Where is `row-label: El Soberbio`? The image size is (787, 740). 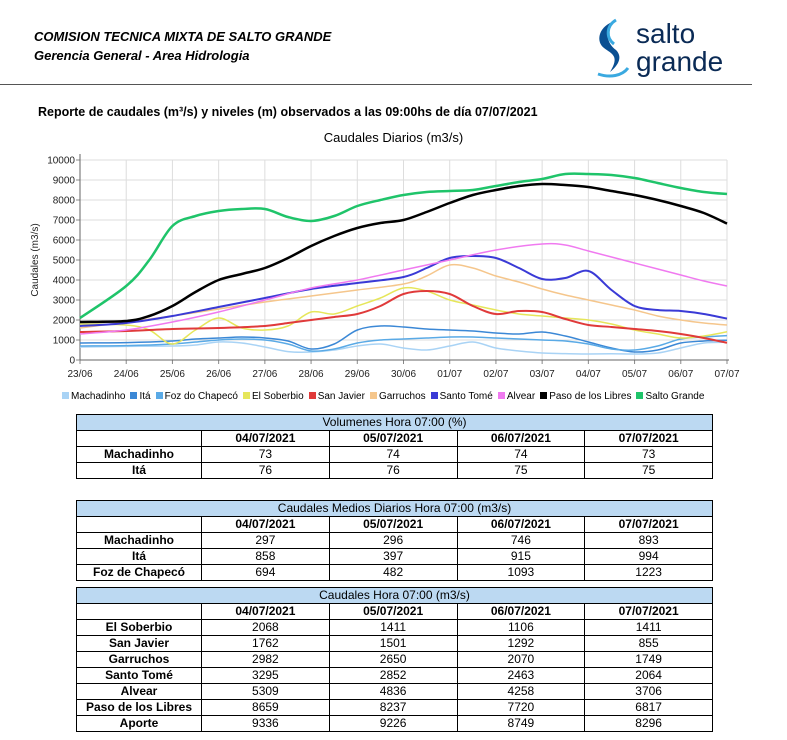 row-label: El Soberbio is located at coordinates (139, 627).